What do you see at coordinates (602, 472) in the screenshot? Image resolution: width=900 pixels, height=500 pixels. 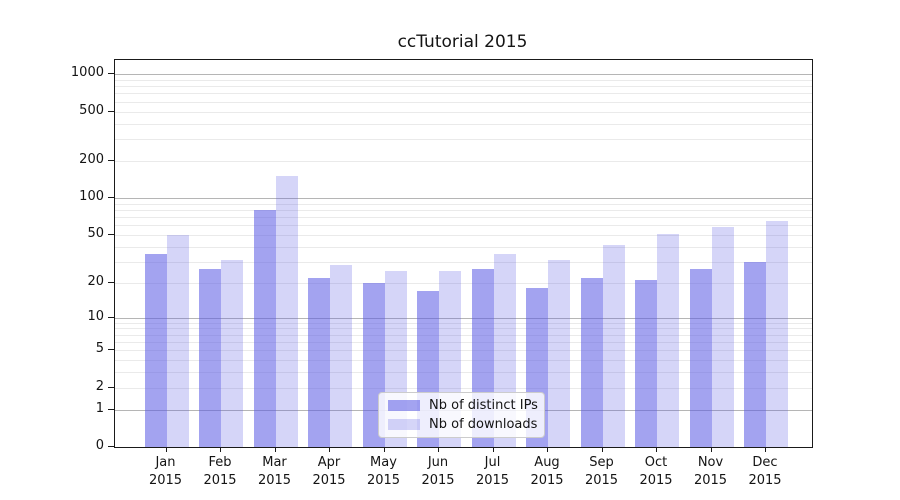 I see `x-tick-label: Sep 2015` at bounding box center [602, 472].